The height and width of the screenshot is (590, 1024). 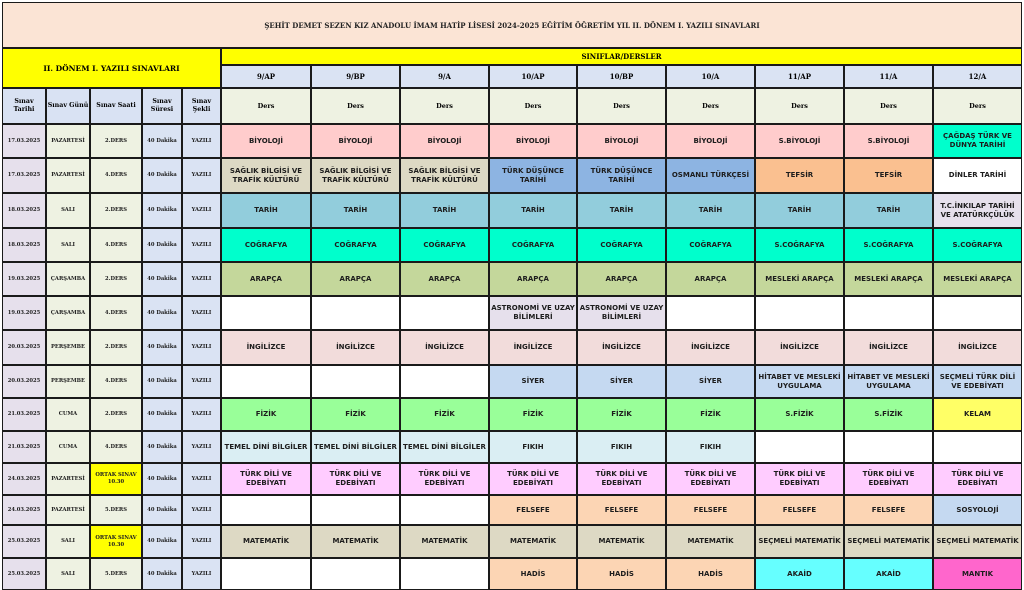 I want to click on col-header-type: Sınav Şekli, so click(x=201, y=106).